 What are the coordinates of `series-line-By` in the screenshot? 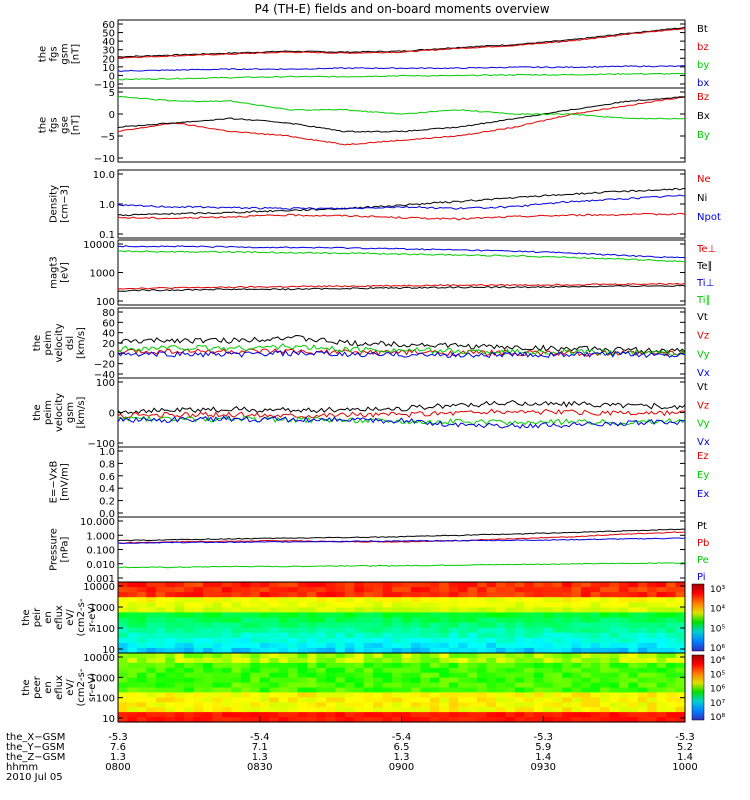 It's located at (401, 107).